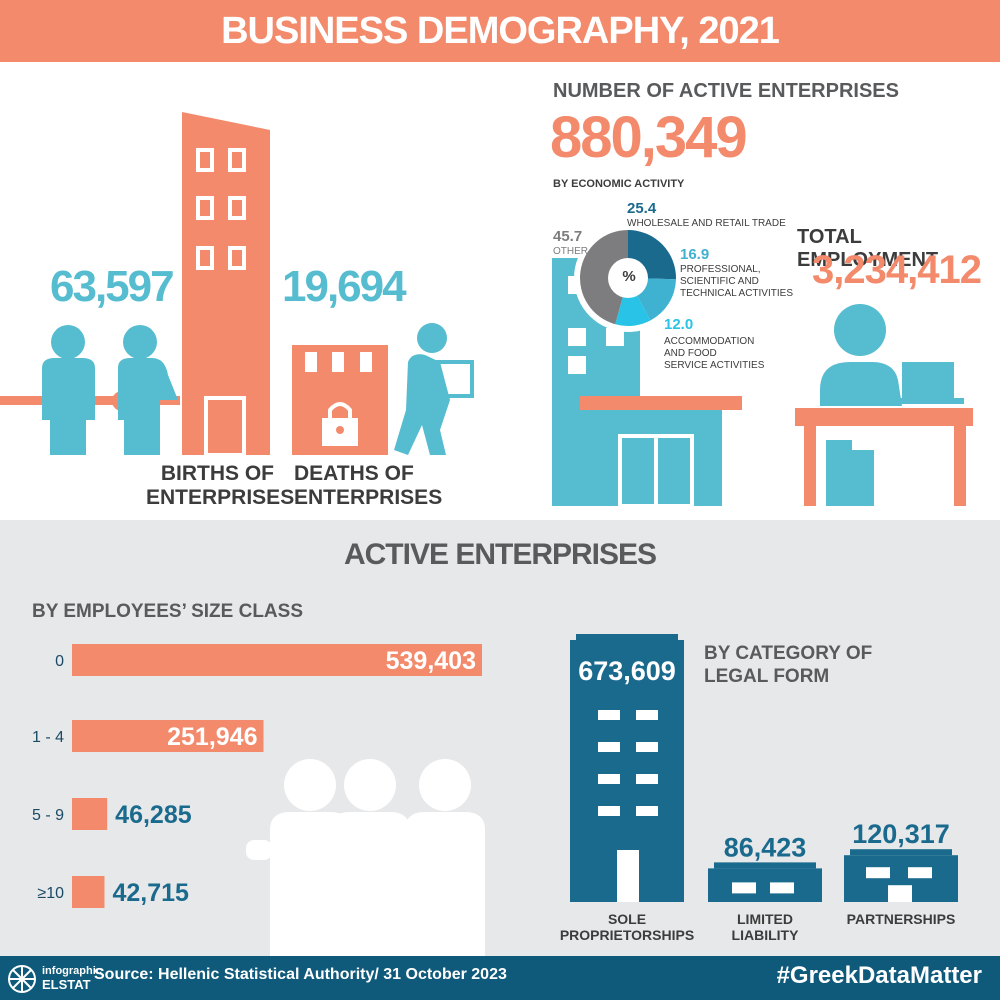  I want to click on elstat-logo-text: infographic ELSTAT, so click(72, 978).